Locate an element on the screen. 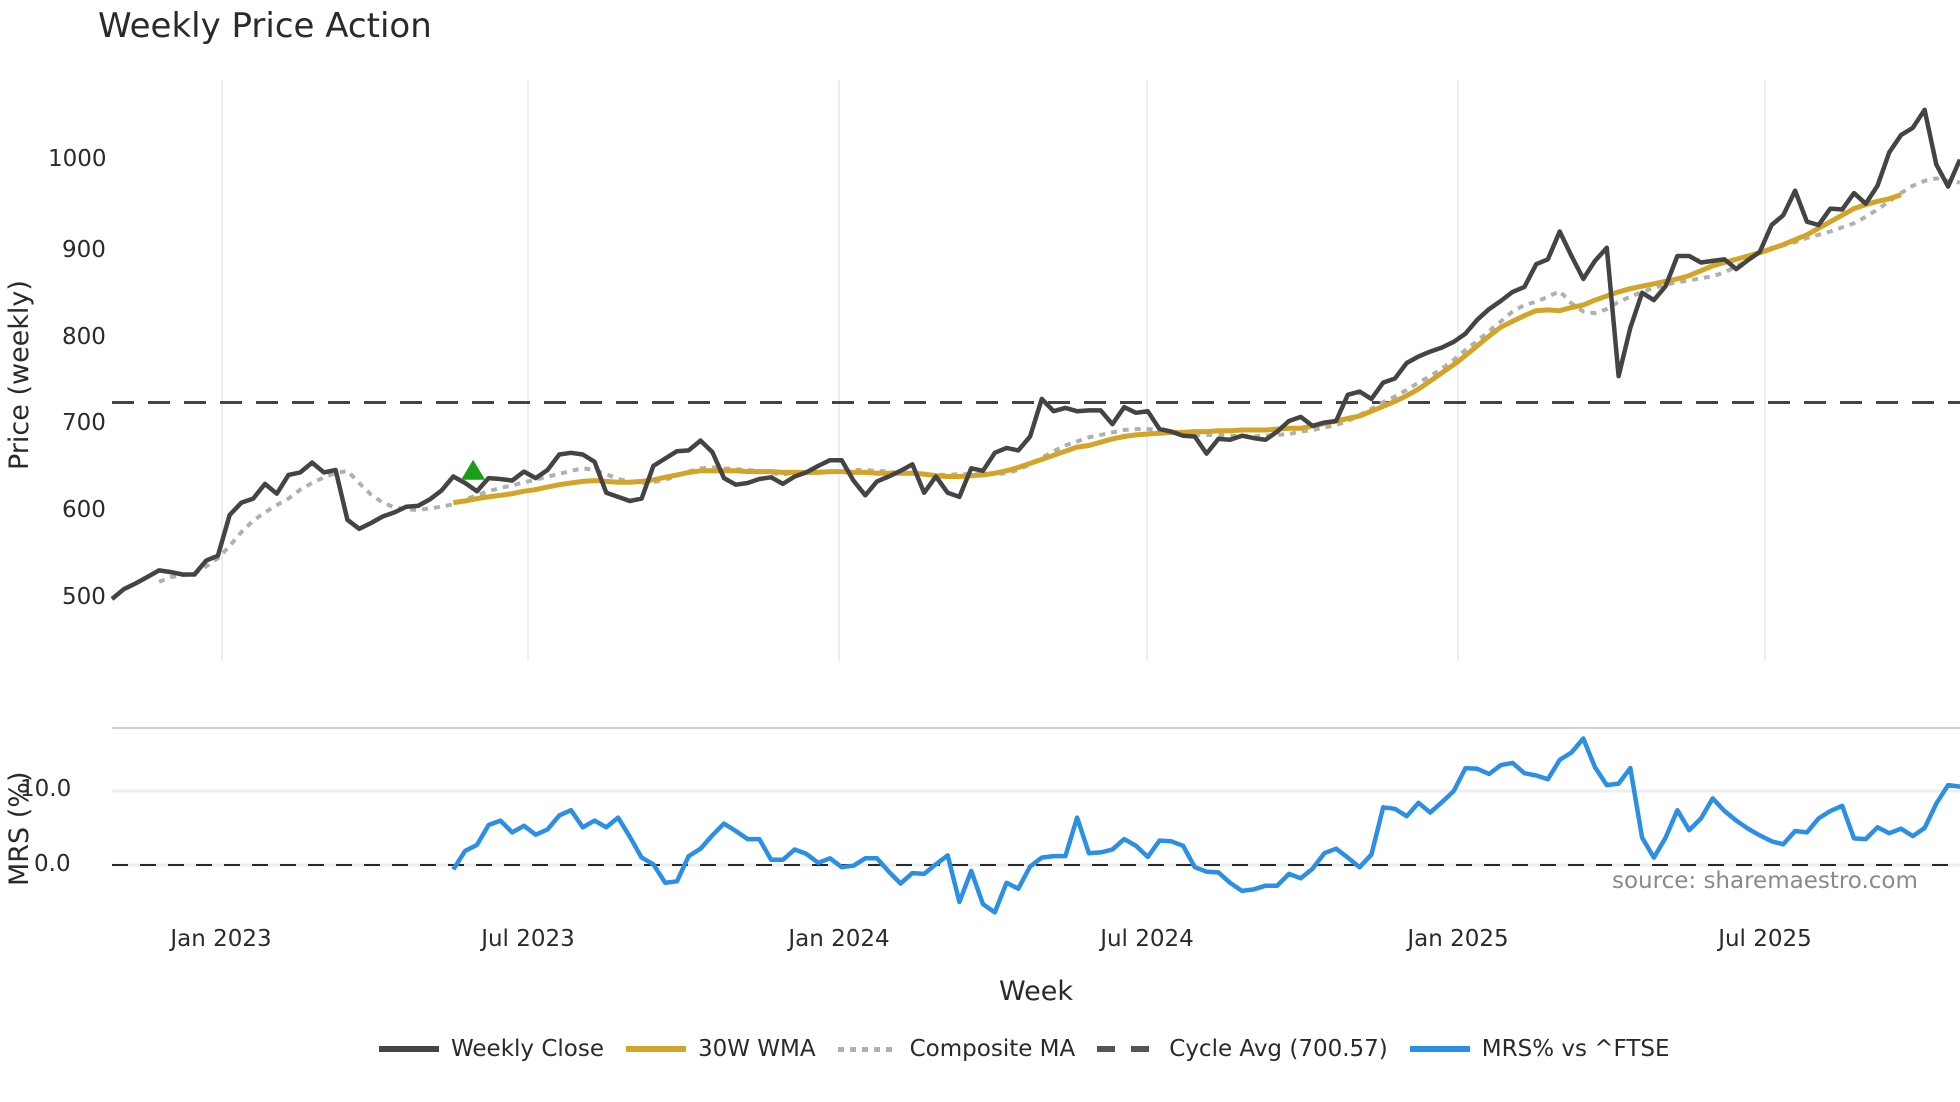  x-tick-jul-2024: Jul 2024 is located at coordinates (1147, 939).